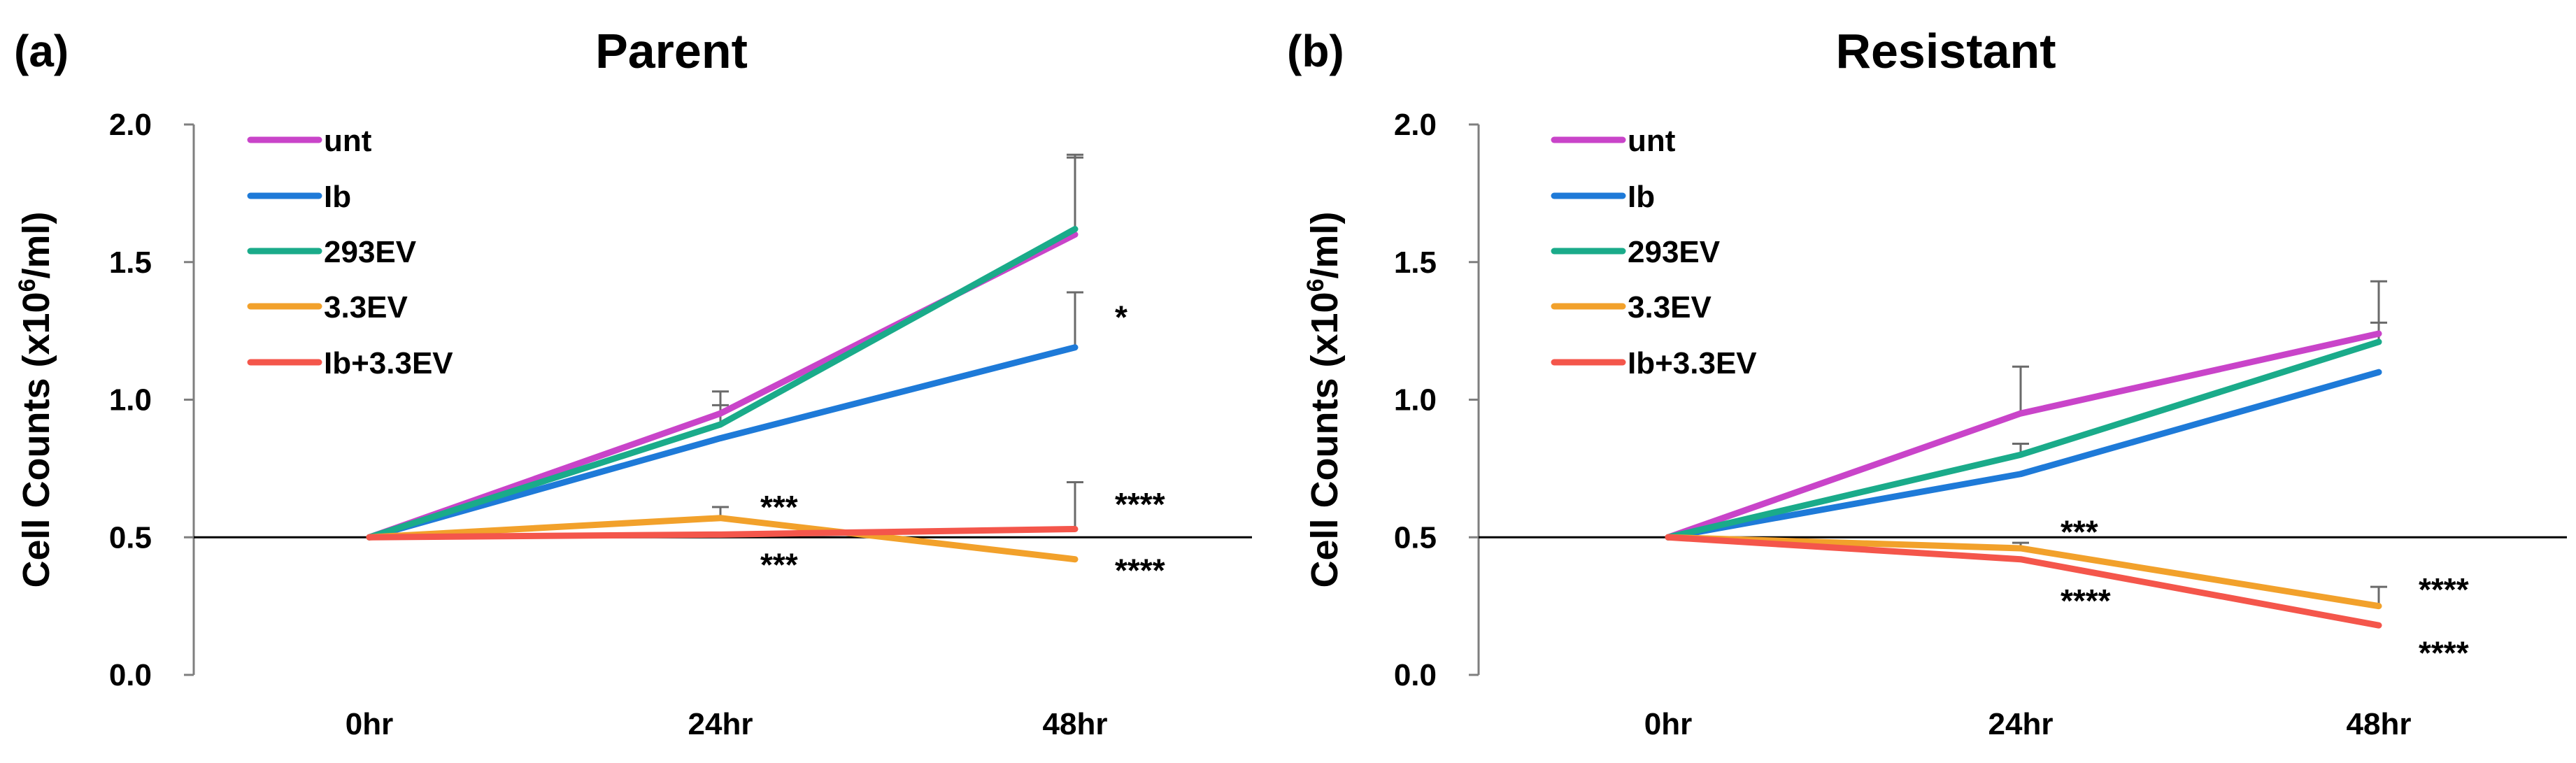  Describe the element at coordinates (1121, 317) in the screenshot. I see `significance-label: *` at that location.